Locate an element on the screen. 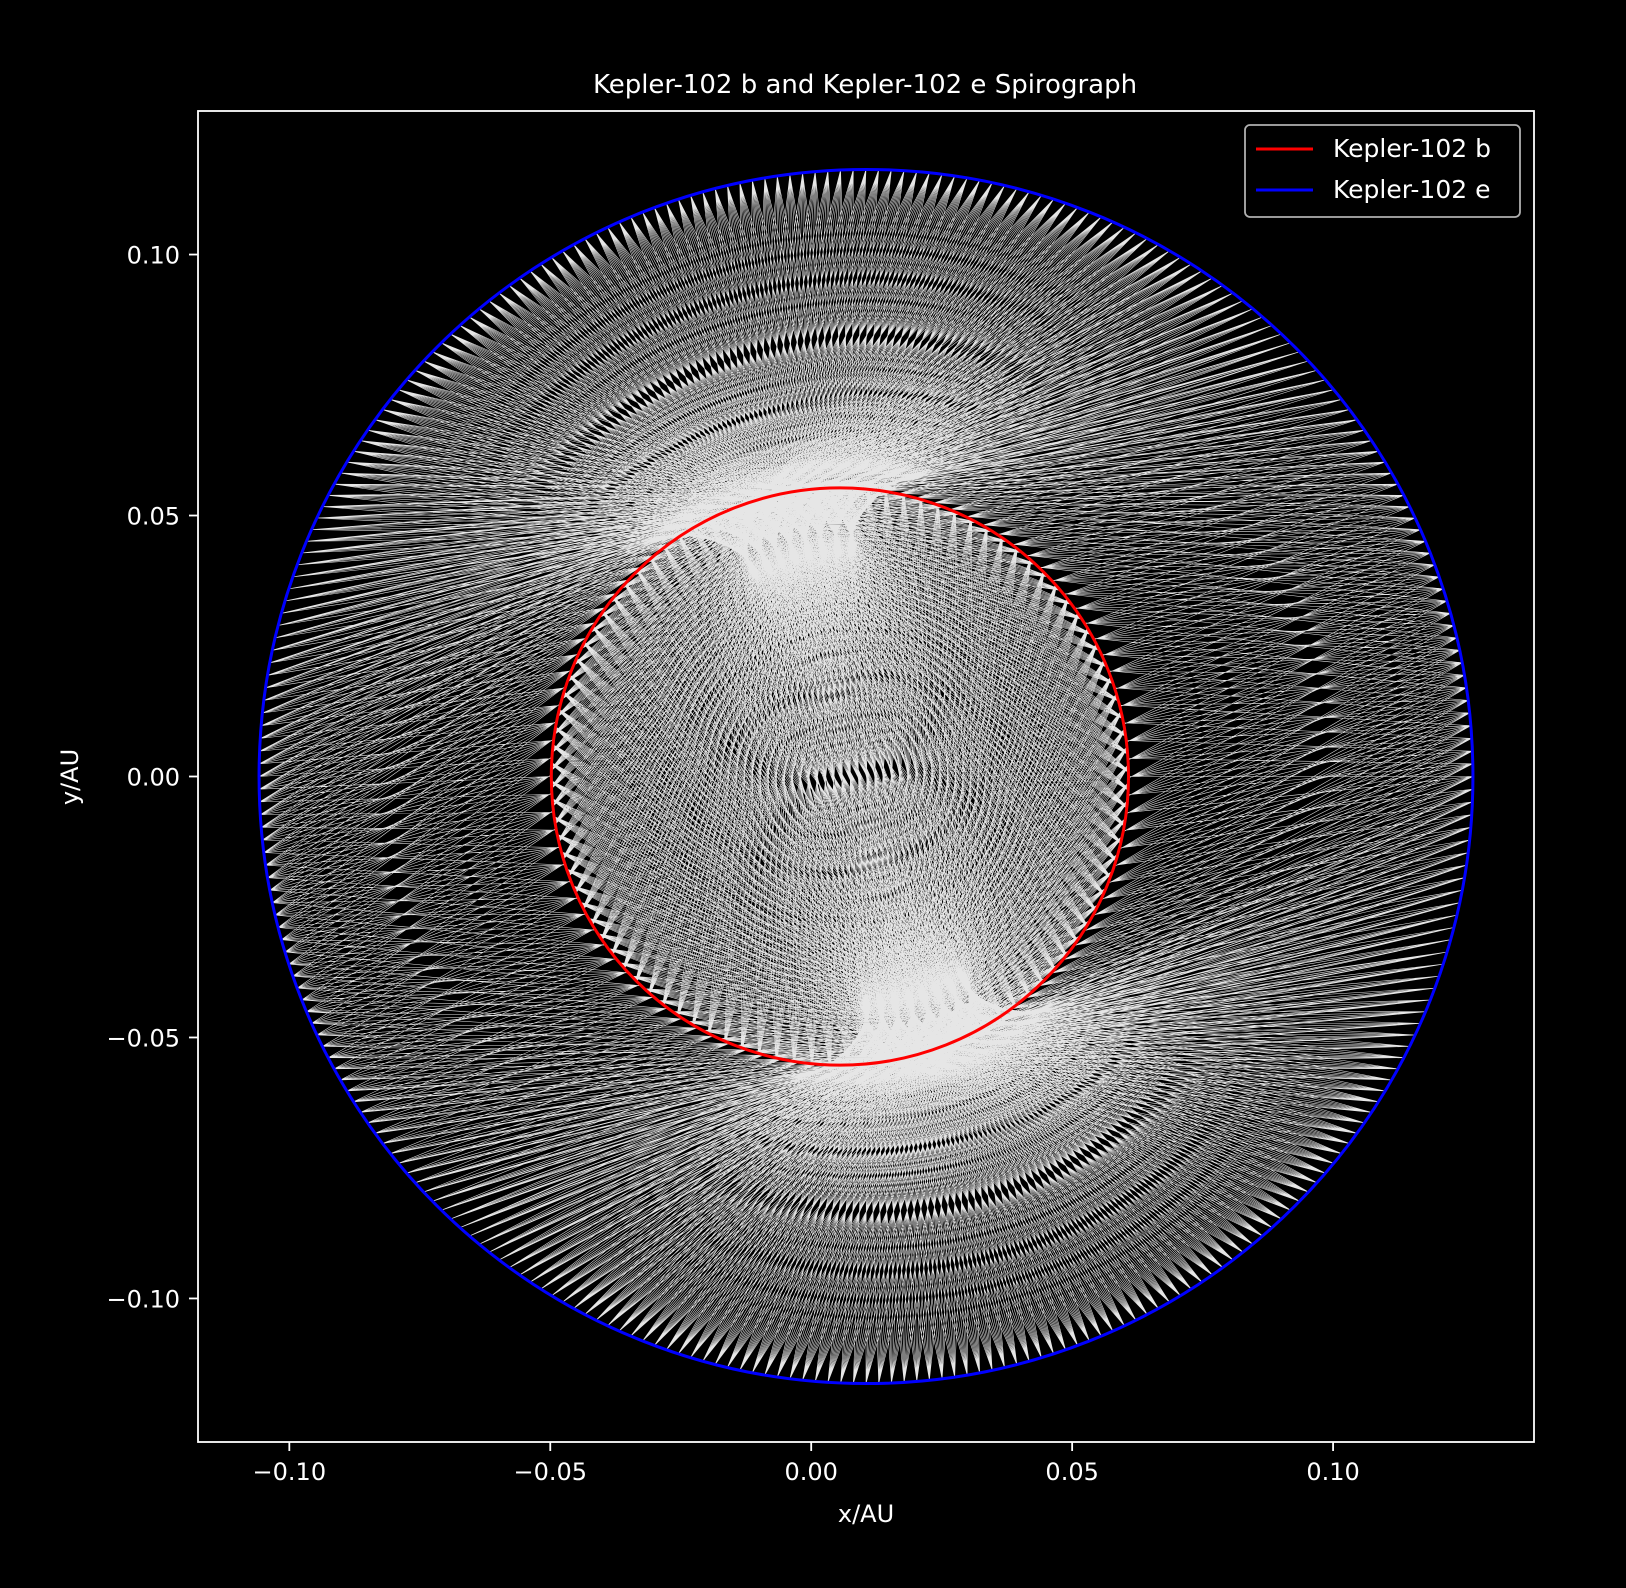 The height and width of the screenshot is (1588, 1626). x-axis-label: x/AU is located at coordinates (866, 1514).